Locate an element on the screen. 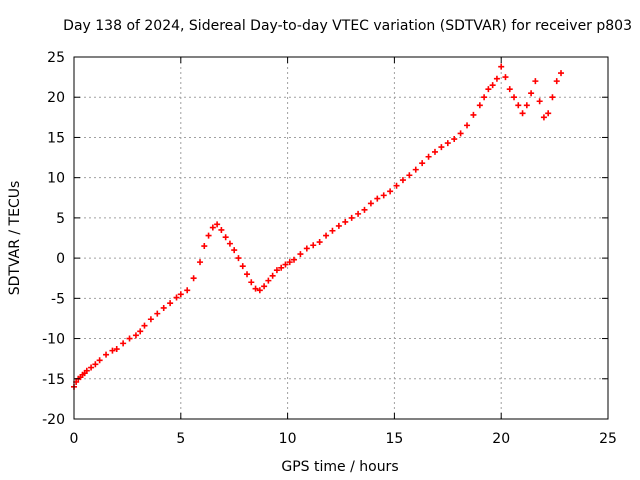 The height and width of the screenshot is (480, 640). y-tick-label: -15 is located at coordinates (53, 380).